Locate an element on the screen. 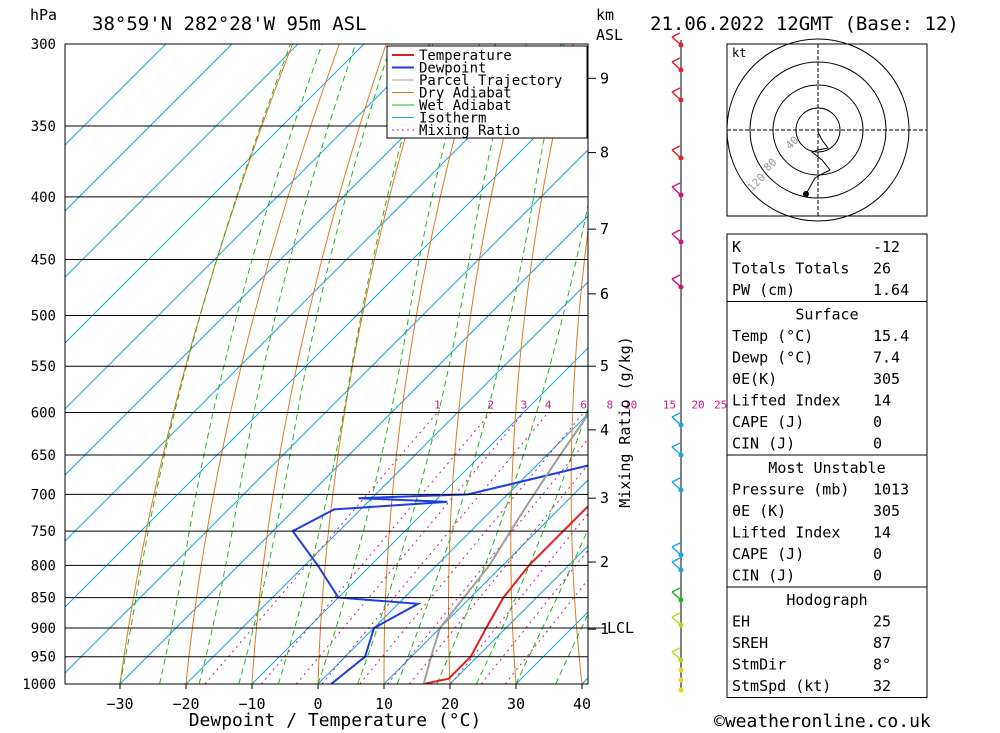 This screenshot has height=733, width=1000. legend-entry: Mixing Ratio is located at coordinates (469, 131).